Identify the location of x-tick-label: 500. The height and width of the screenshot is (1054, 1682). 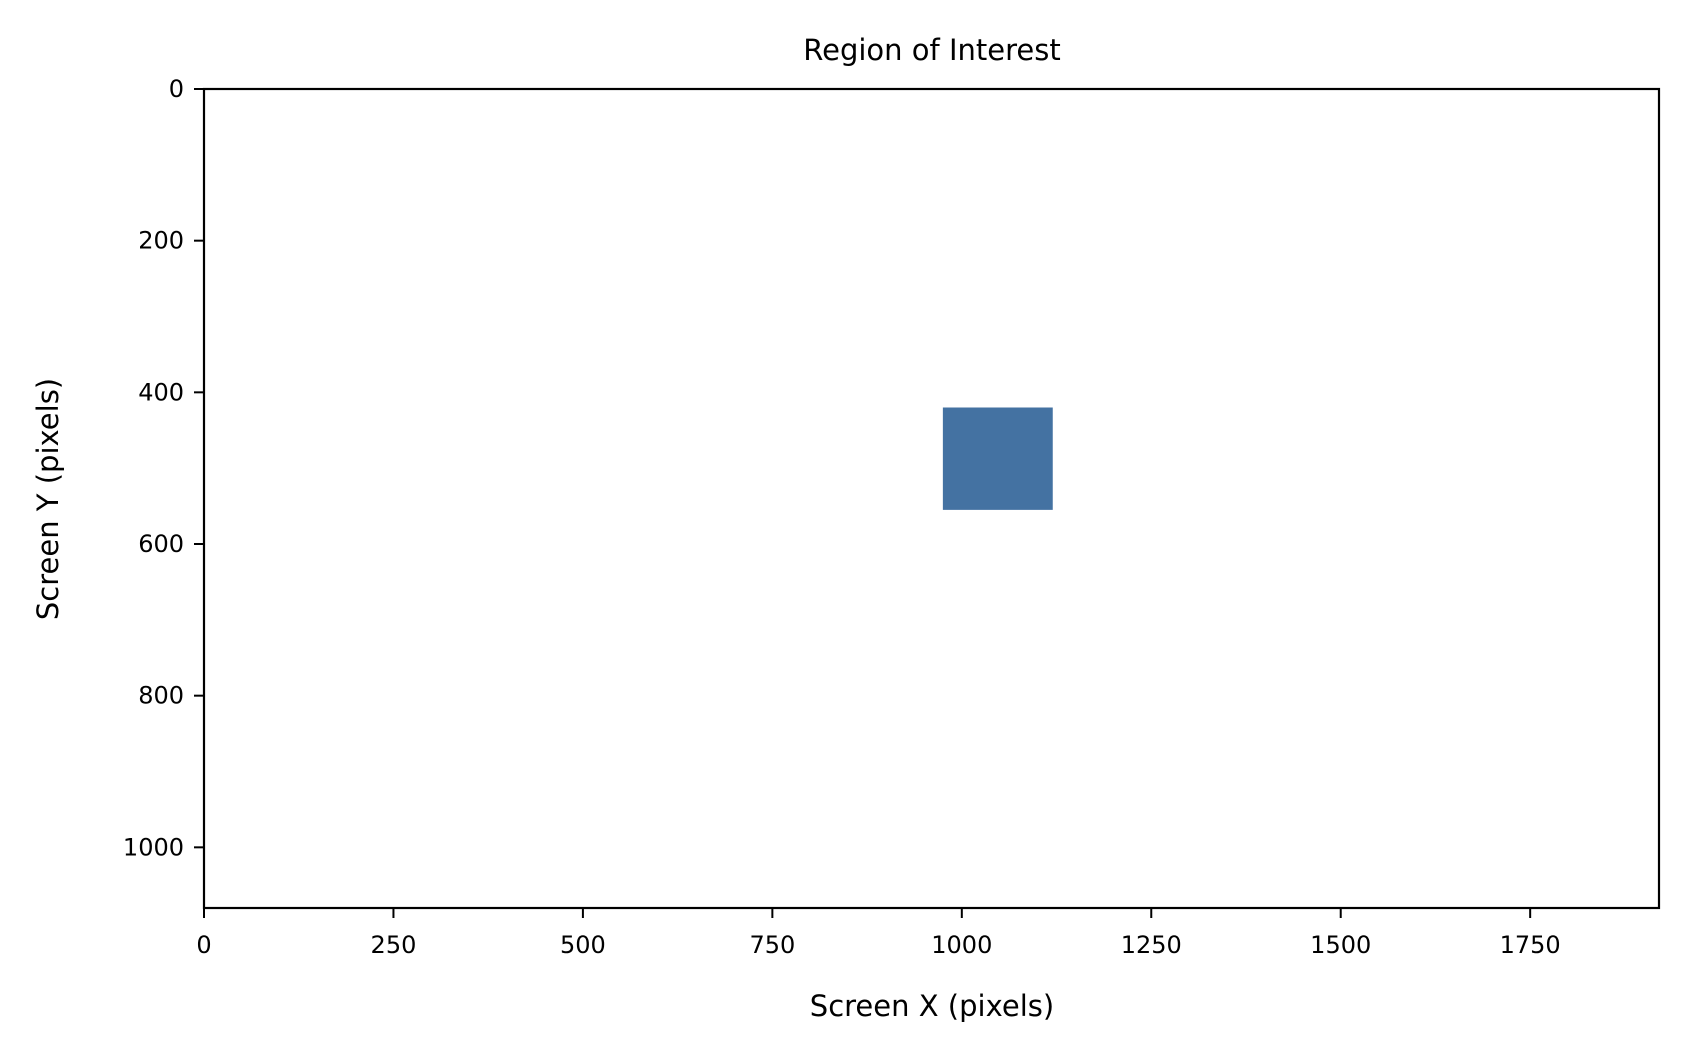
(583, 945).